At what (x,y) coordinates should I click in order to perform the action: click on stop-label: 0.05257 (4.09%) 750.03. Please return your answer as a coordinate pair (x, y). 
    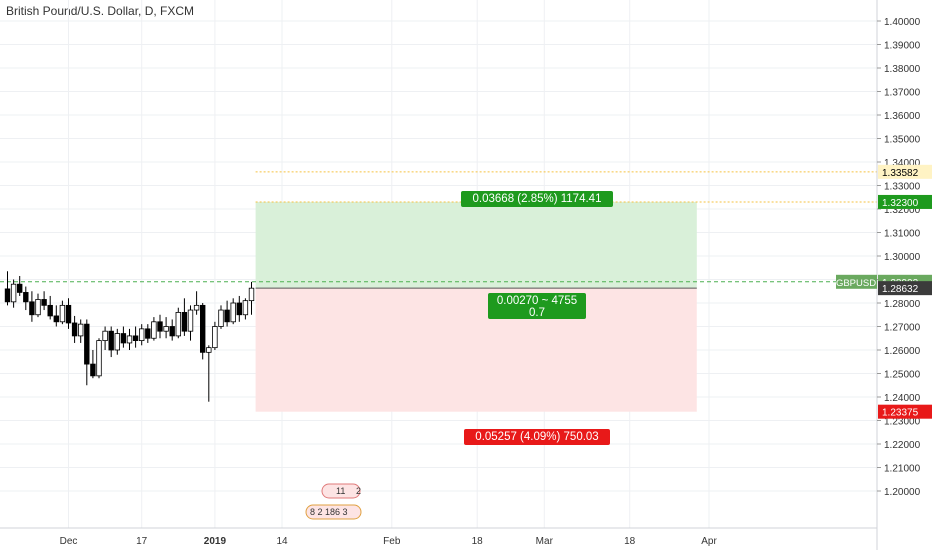
    Looking at the image, I should click on (536, 437).